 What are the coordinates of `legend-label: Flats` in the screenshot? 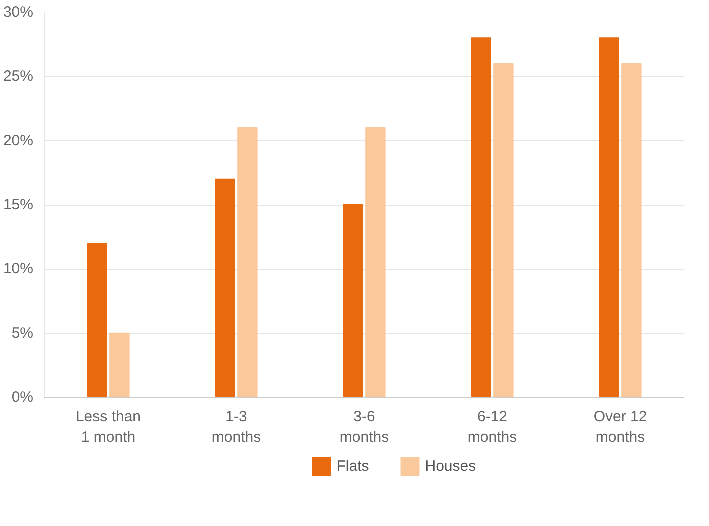 It's located at (353, 466).